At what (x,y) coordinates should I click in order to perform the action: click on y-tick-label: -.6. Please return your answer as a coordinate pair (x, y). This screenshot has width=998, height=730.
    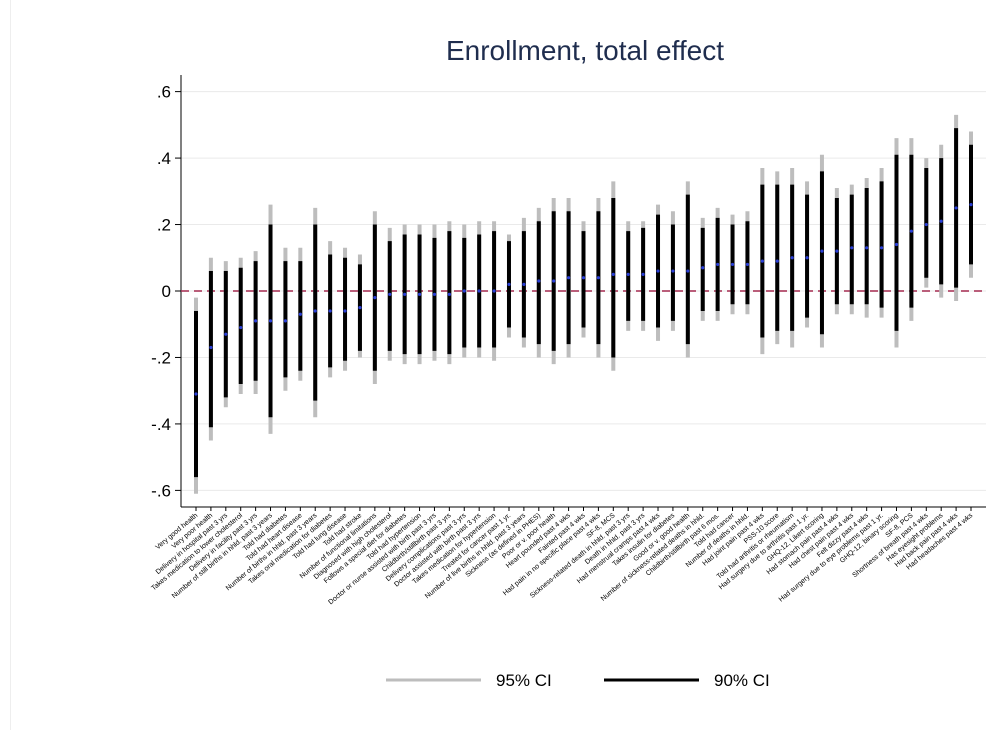
    Looking at the image, I should click on (161, 490).